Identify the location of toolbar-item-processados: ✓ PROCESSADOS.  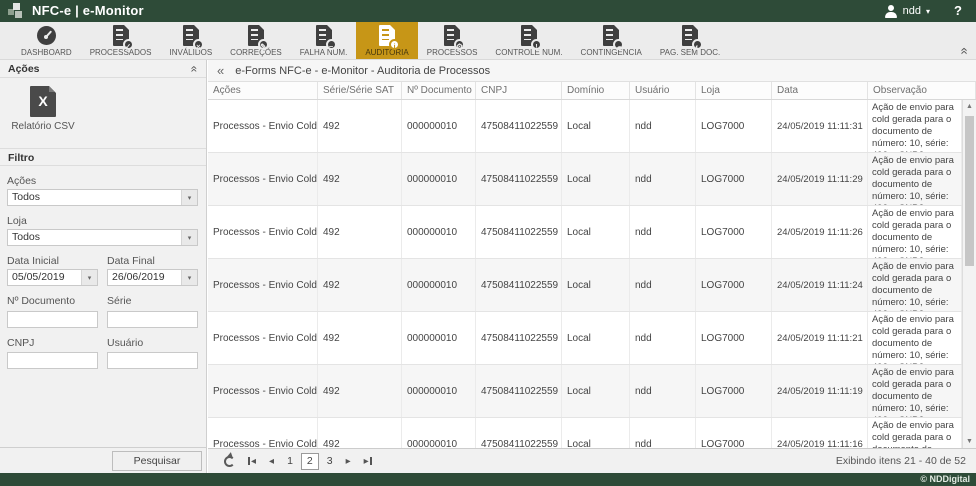
(121, 40).